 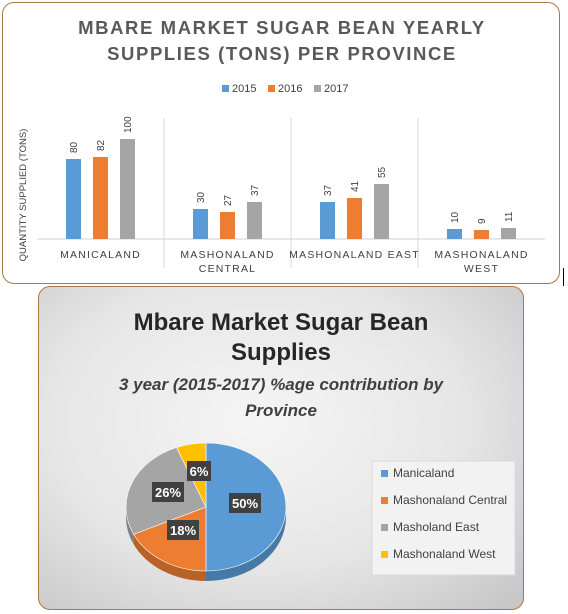 What do you see at coordinates (227, 269) in the screenshot?
I see `category-label: CENTRAL` at bounding box center [227, 269].